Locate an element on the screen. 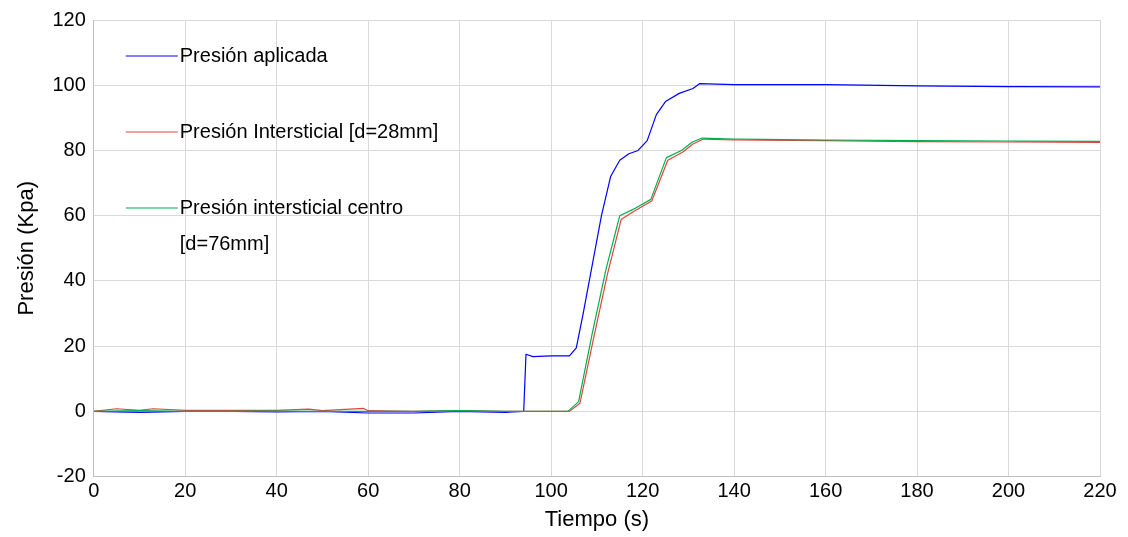 The width and height of the screenshot is (1128, 537). y-tick-label: 40 is located at coordinates (74, 279).